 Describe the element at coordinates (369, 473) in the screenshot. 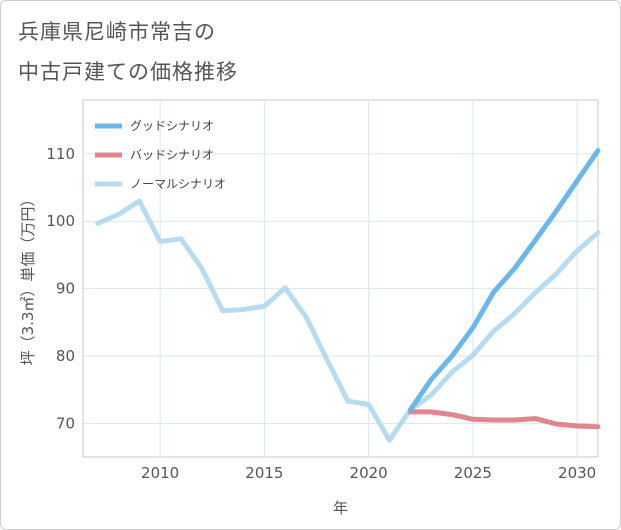

I see `x-tick-label: 2020` at that location.